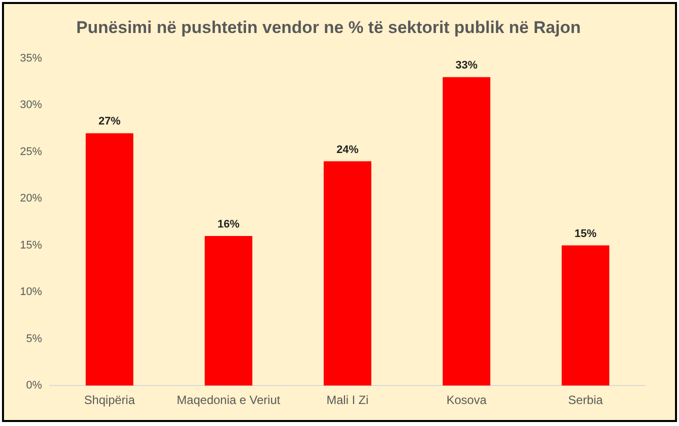 This screenshot has height=426, width=679. What do you see at coordinates (34, 386) in the screenshot?
I see `y-tick-label: 0%` at bounding box center [34, 386].